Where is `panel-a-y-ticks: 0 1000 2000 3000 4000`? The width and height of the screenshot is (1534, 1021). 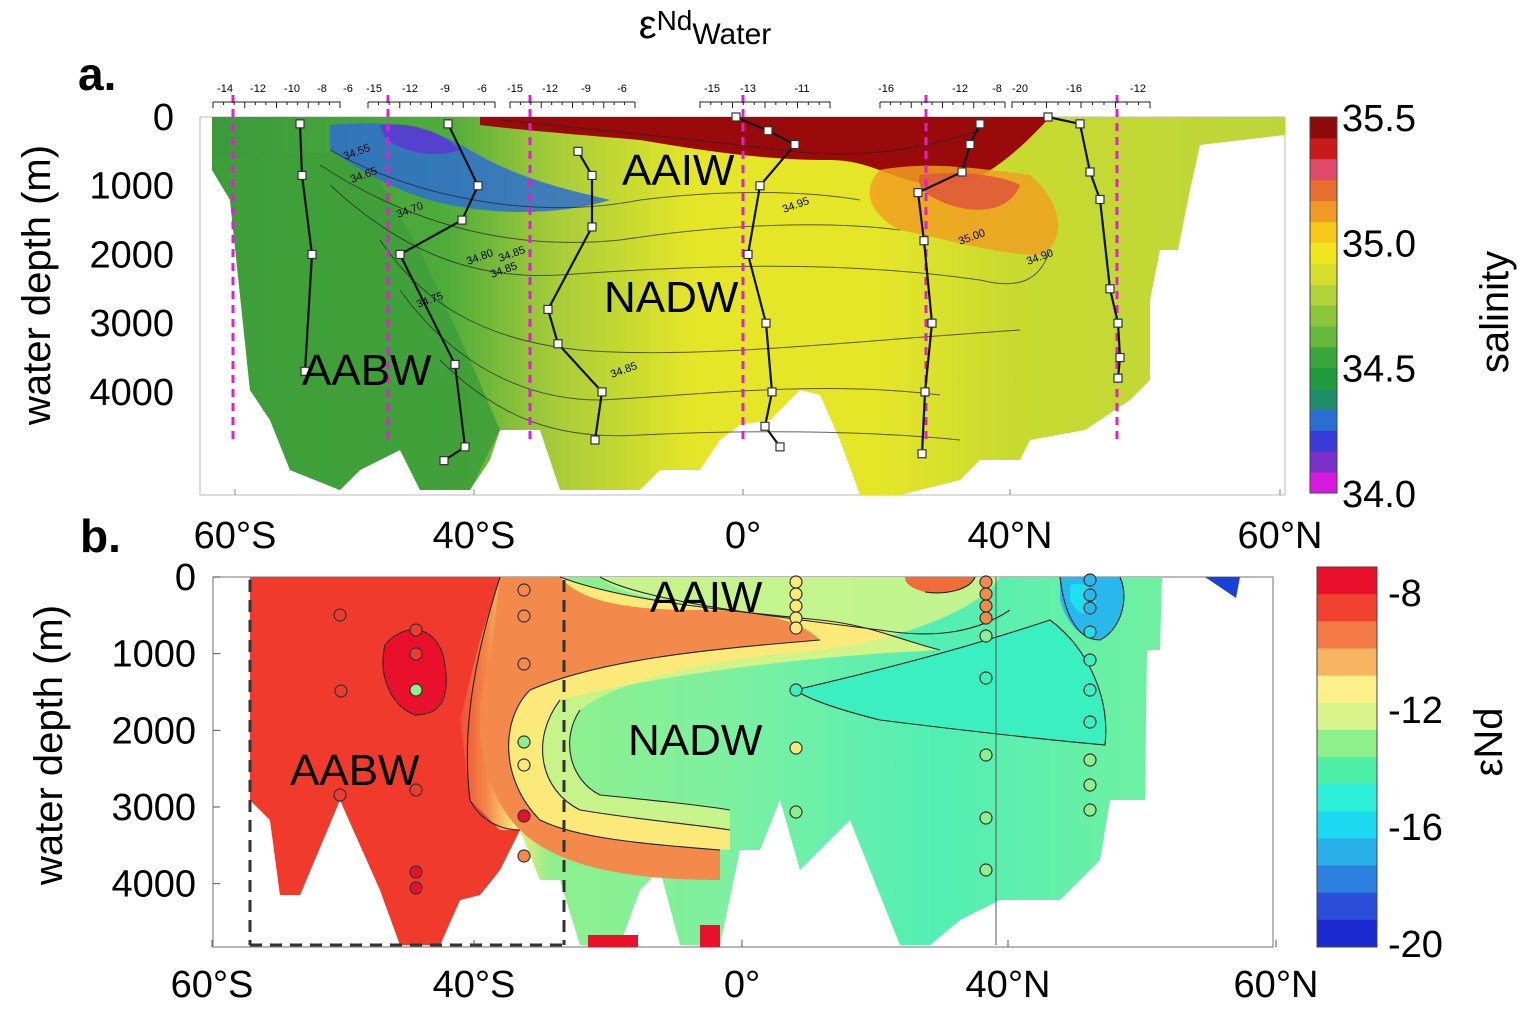
panel-a-y-ticks: 0 1000 2000 3000 4000 is located at coordinates (131, 255).